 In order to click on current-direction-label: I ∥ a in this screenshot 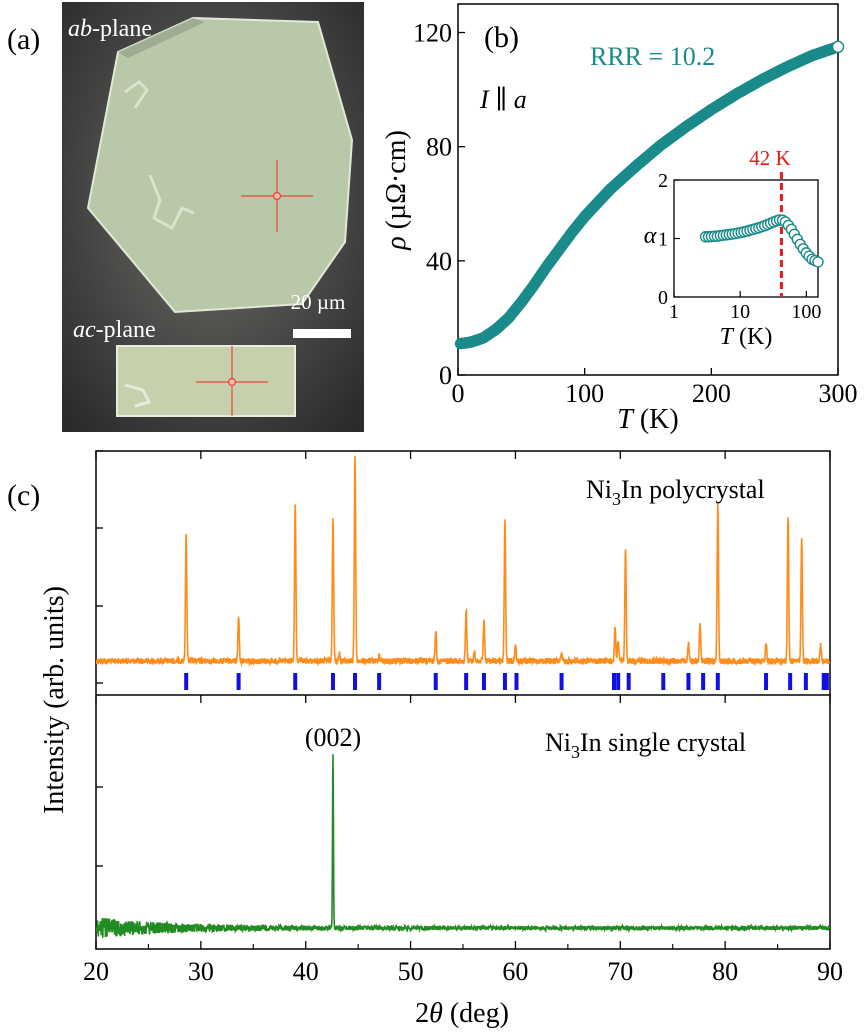, I will do `click(503, 99)`.